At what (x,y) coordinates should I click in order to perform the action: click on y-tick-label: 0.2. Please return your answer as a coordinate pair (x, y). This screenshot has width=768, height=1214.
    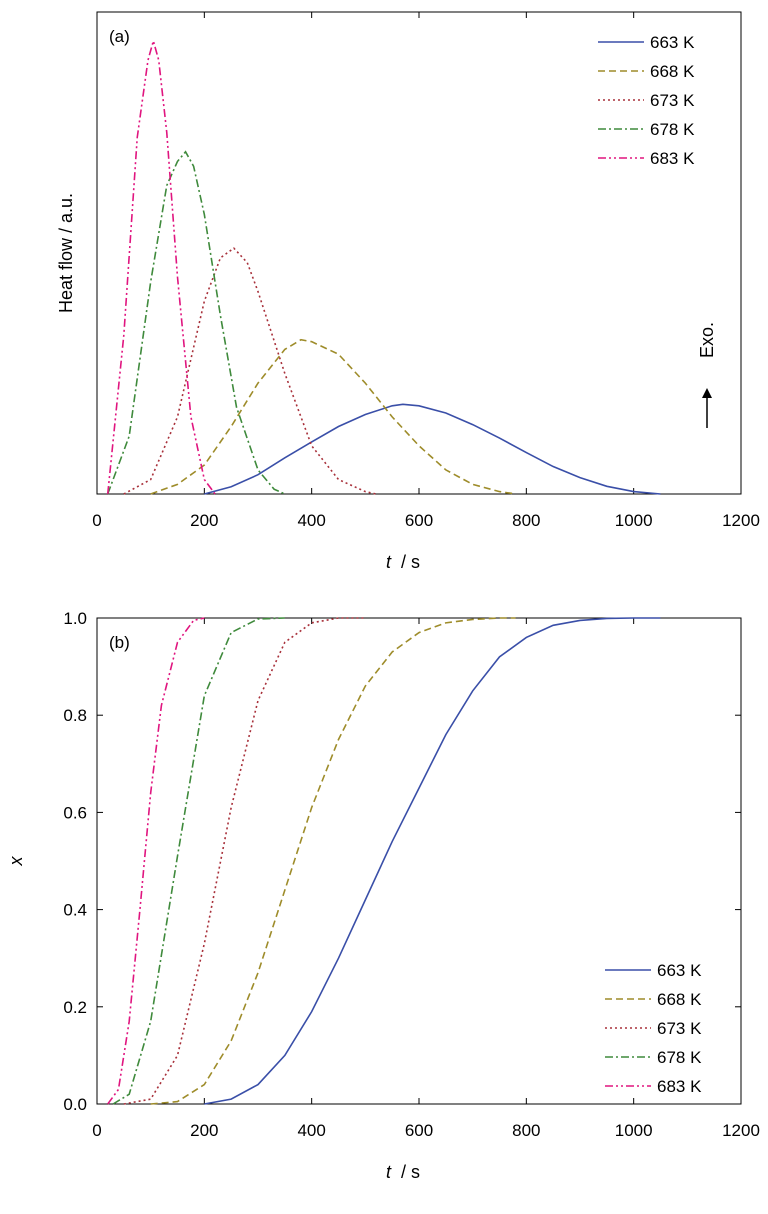
    Looking at the image, I should click on (75, 1007).